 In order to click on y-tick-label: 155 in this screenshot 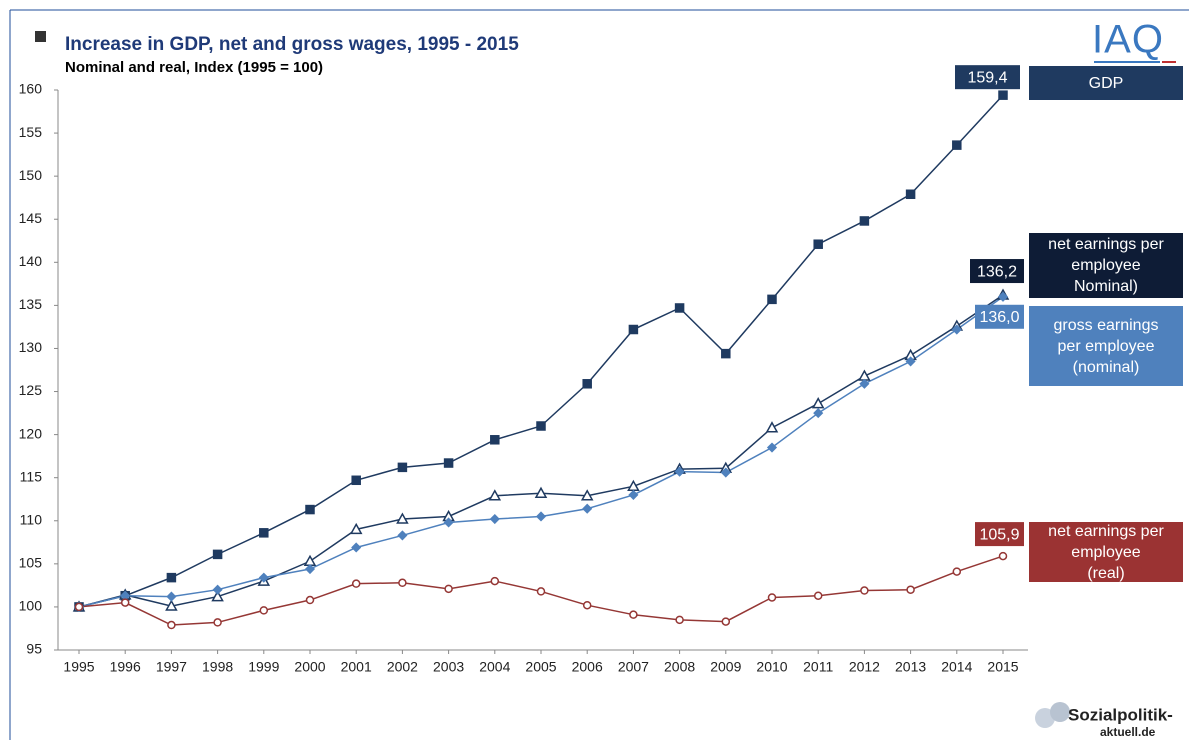, I will do `click(31, 132)`.